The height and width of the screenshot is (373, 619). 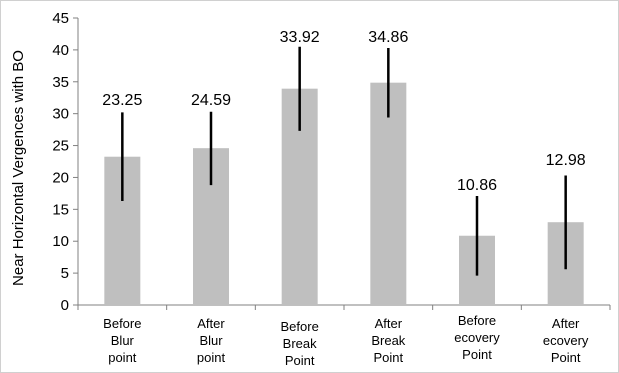 What do you see at coordinates (65, 273) in the screenshot?
I see `y-tick-label: 5` at bounding box center [65, 273].